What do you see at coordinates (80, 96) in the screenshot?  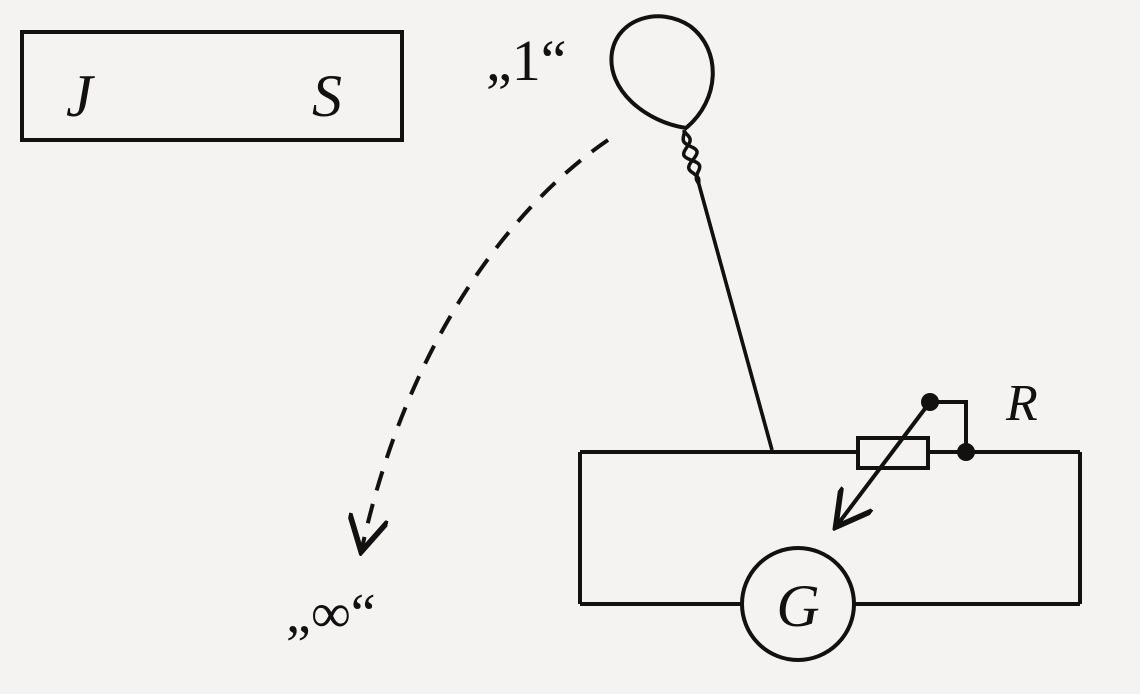 I see `magnet-north-label: J` at bounding box center [80, 96].